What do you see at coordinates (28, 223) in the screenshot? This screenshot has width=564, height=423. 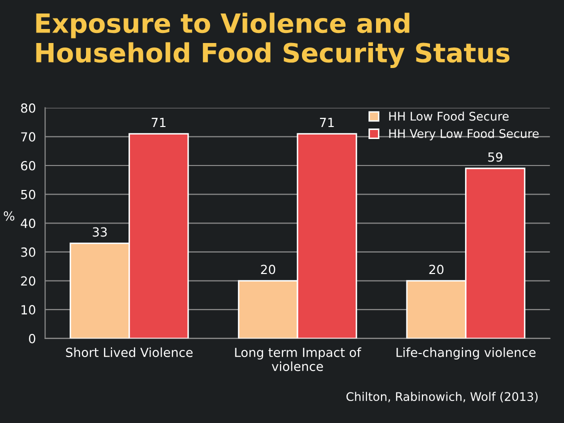 I see `y-tick-label: 40` at bounding box center [28, 223].